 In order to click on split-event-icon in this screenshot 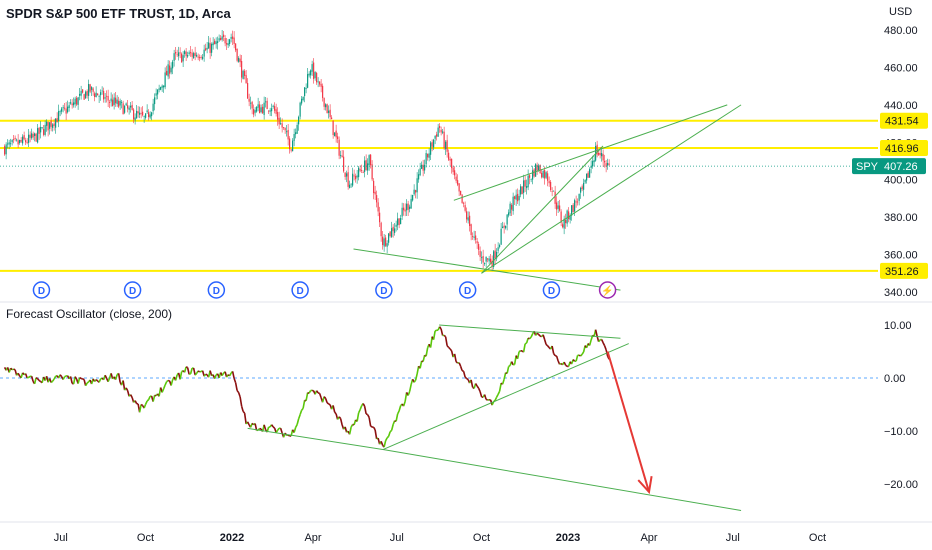, I will do `click(607, 290)`.